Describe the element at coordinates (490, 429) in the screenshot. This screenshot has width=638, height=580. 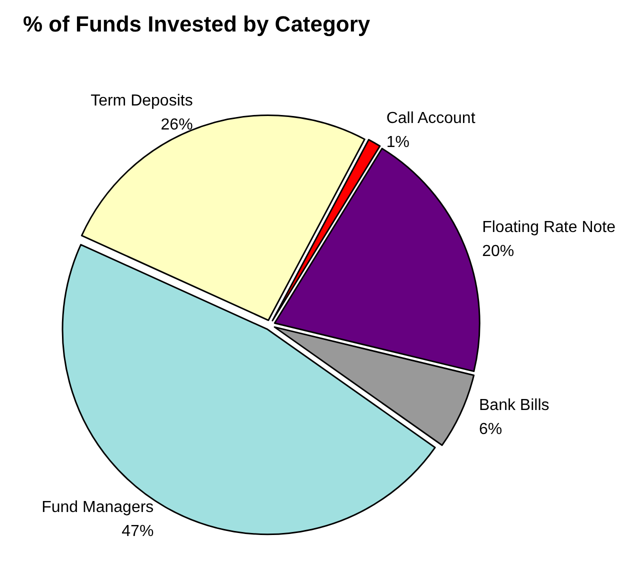
I see `data-label: 6%` at that location.